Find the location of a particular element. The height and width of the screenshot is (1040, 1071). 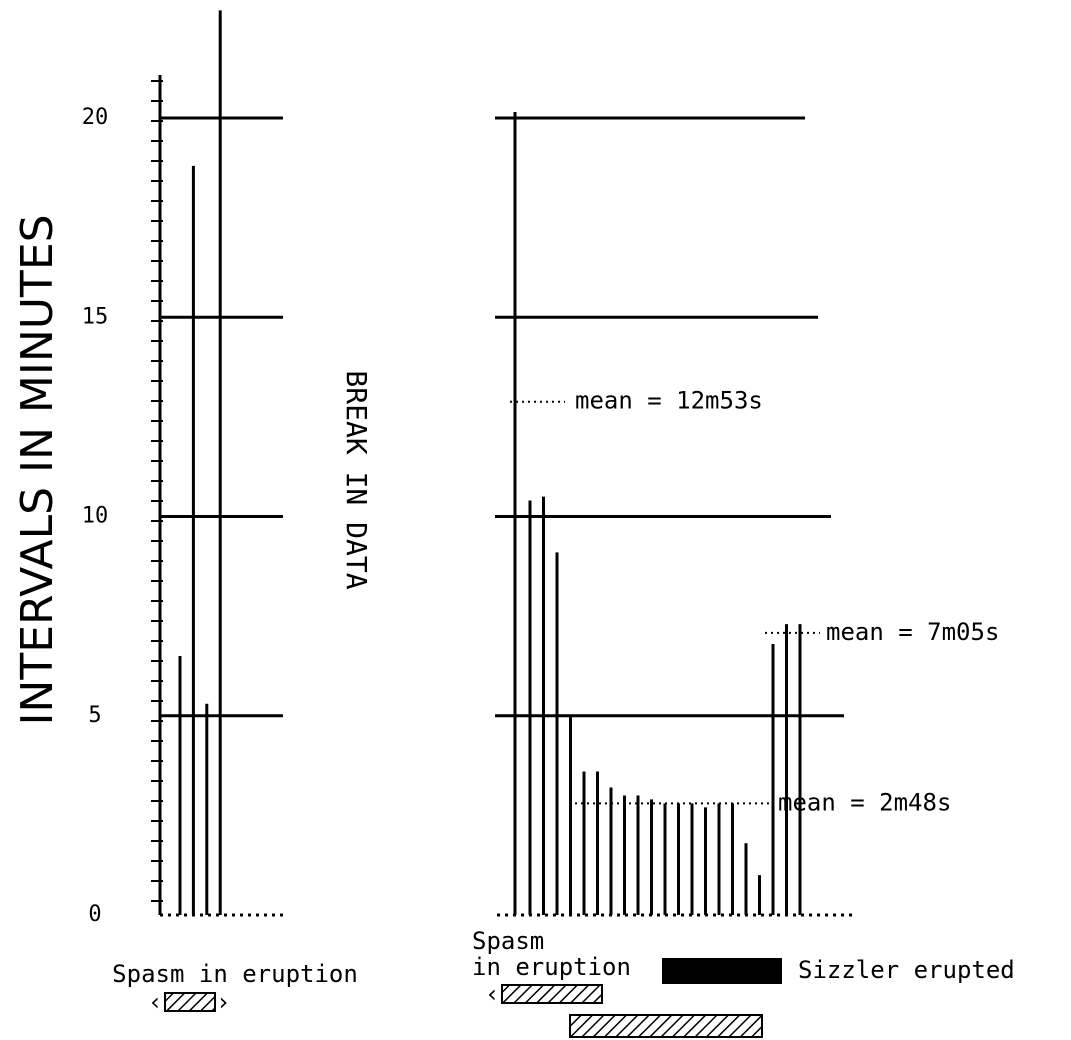

annotation: Sizzler erupted is located at coordinates (906, 970).